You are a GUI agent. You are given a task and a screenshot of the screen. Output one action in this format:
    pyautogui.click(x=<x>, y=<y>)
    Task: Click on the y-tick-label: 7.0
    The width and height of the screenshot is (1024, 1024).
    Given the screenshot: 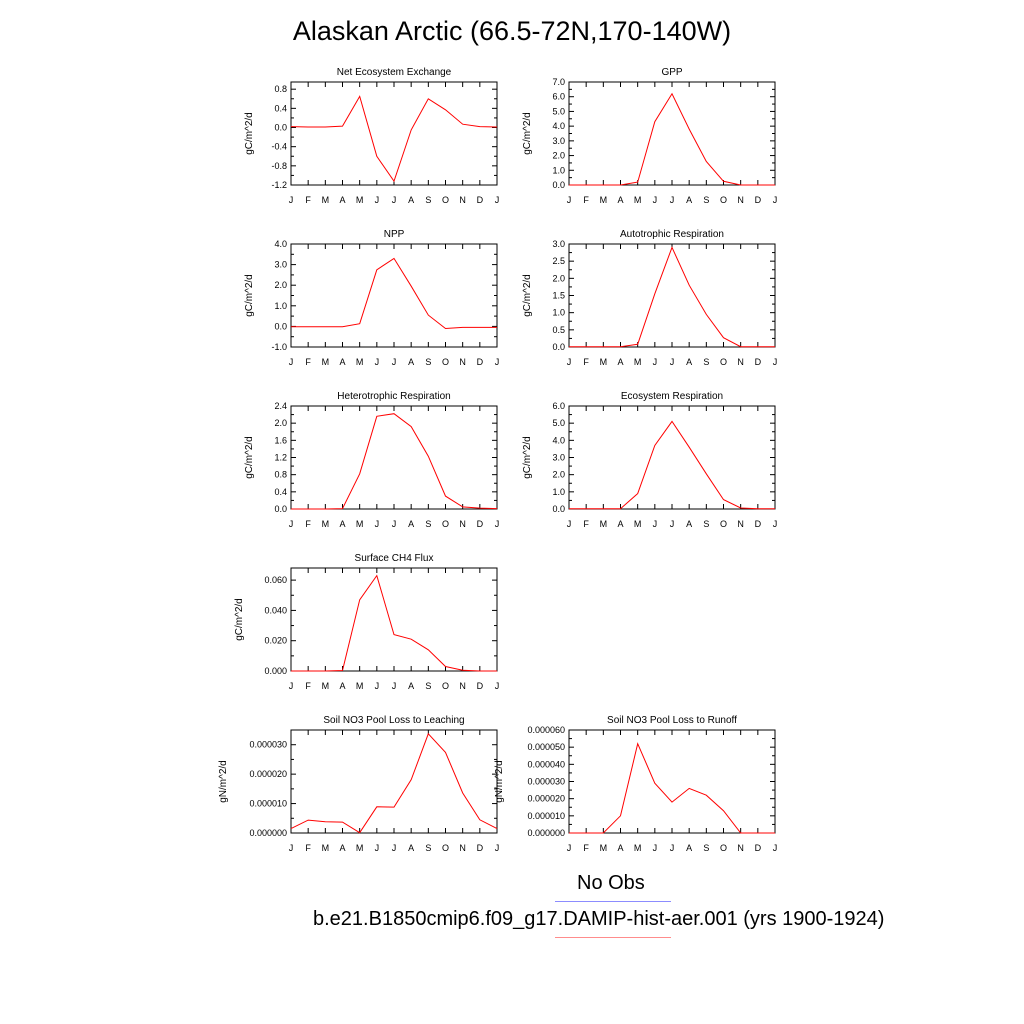 What is the action you would take?
    pyautogui.click(x=558, y=82)
    